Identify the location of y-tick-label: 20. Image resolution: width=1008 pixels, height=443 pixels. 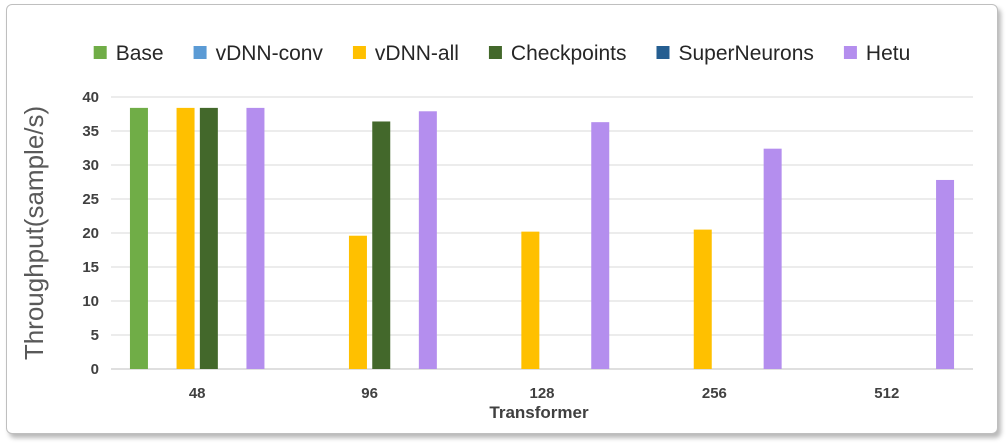
(90, 233).